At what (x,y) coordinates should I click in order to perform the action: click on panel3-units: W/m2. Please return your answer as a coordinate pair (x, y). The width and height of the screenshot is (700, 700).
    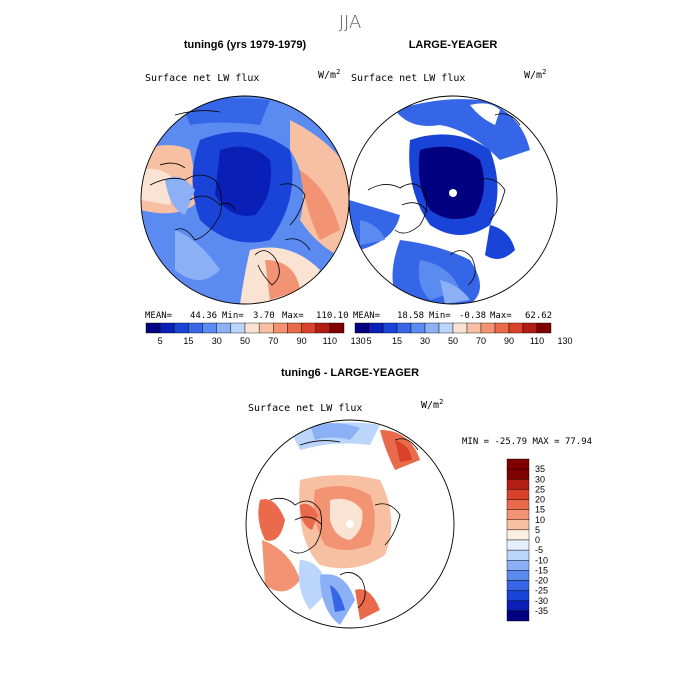
    Looking at the image, I should click on (432, 404).